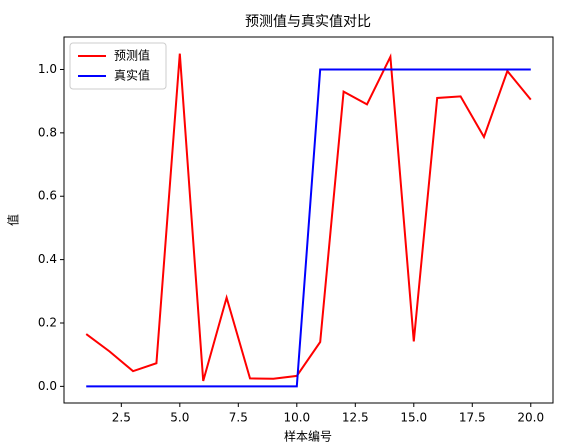 The image size is (587, 446). Describe the element at coordinates (308, 22) in the screenshot. I see `chart-title: 预测值与真实值对比` at that location.